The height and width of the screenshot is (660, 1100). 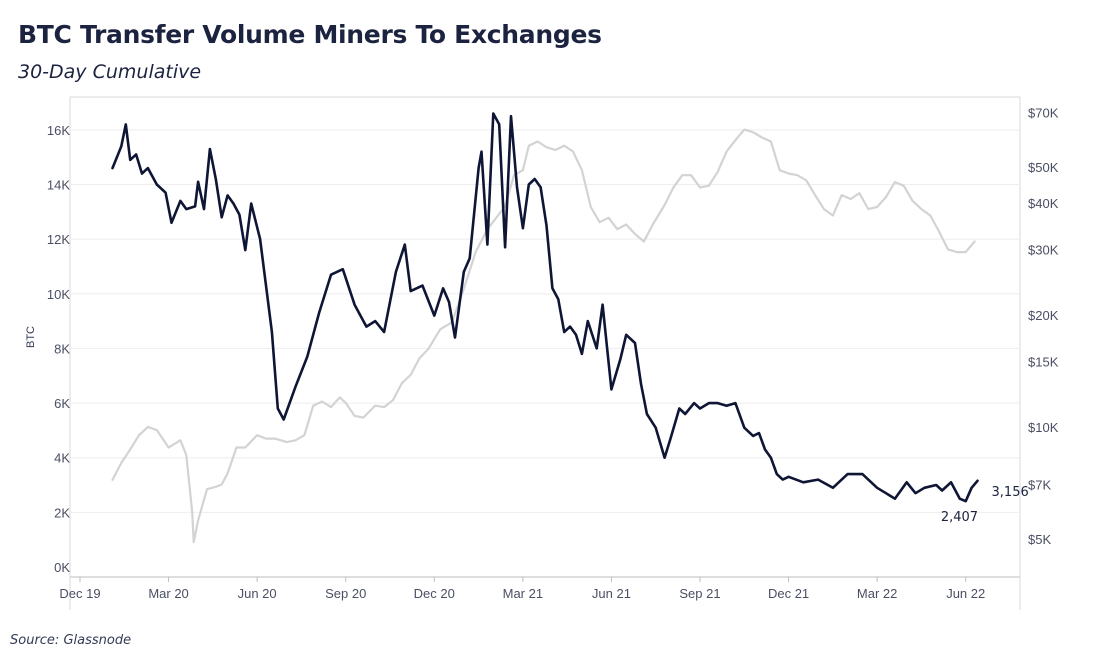 I want to click on y2-tick-label: $50K, so click(x=1043, y=167).